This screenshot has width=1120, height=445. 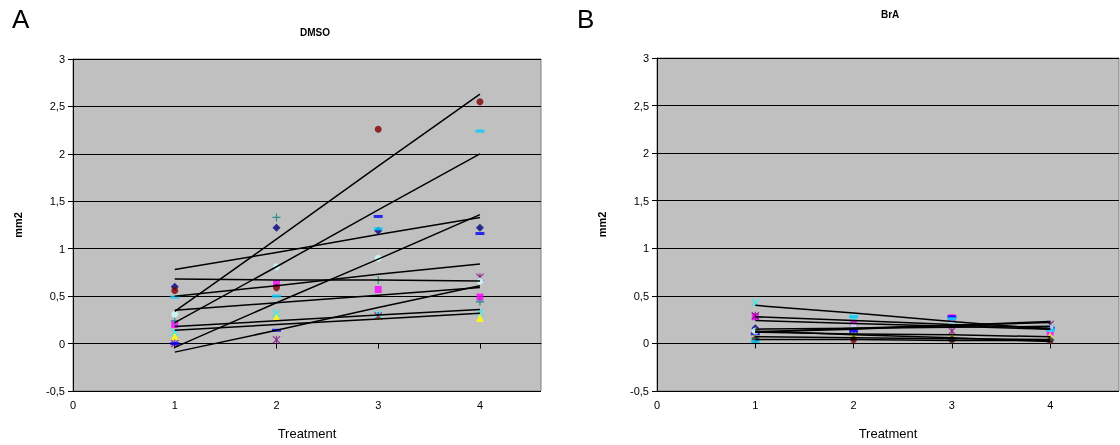 I want to click on text: A, so click(x=21, y=19).